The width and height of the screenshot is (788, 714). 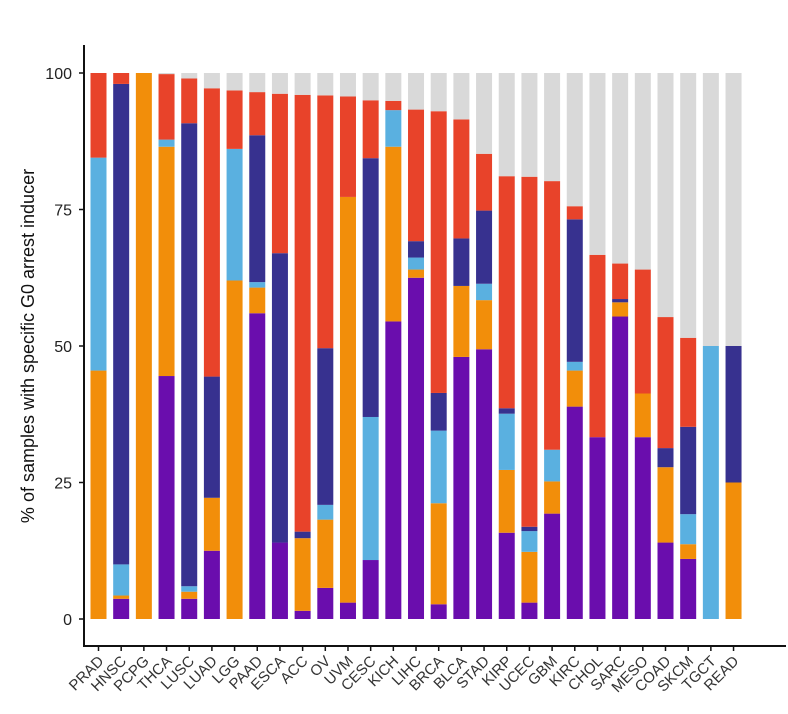 I want to click on y-tick-label: 25, so click(x=63, y=484).